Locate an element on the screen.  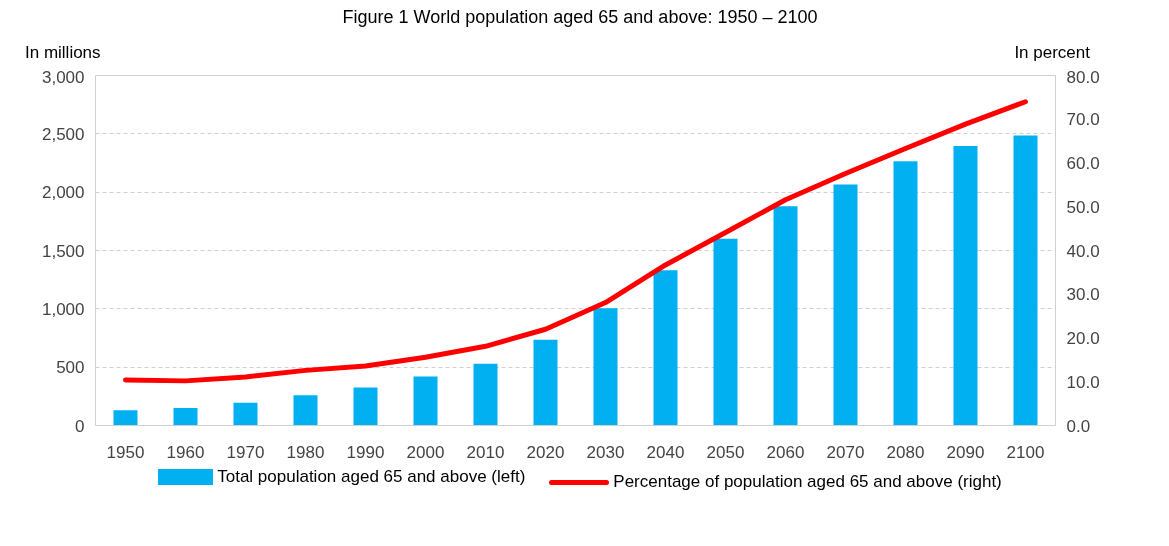
y-tick-label: 2,500 is located at coordinates (63, 134).